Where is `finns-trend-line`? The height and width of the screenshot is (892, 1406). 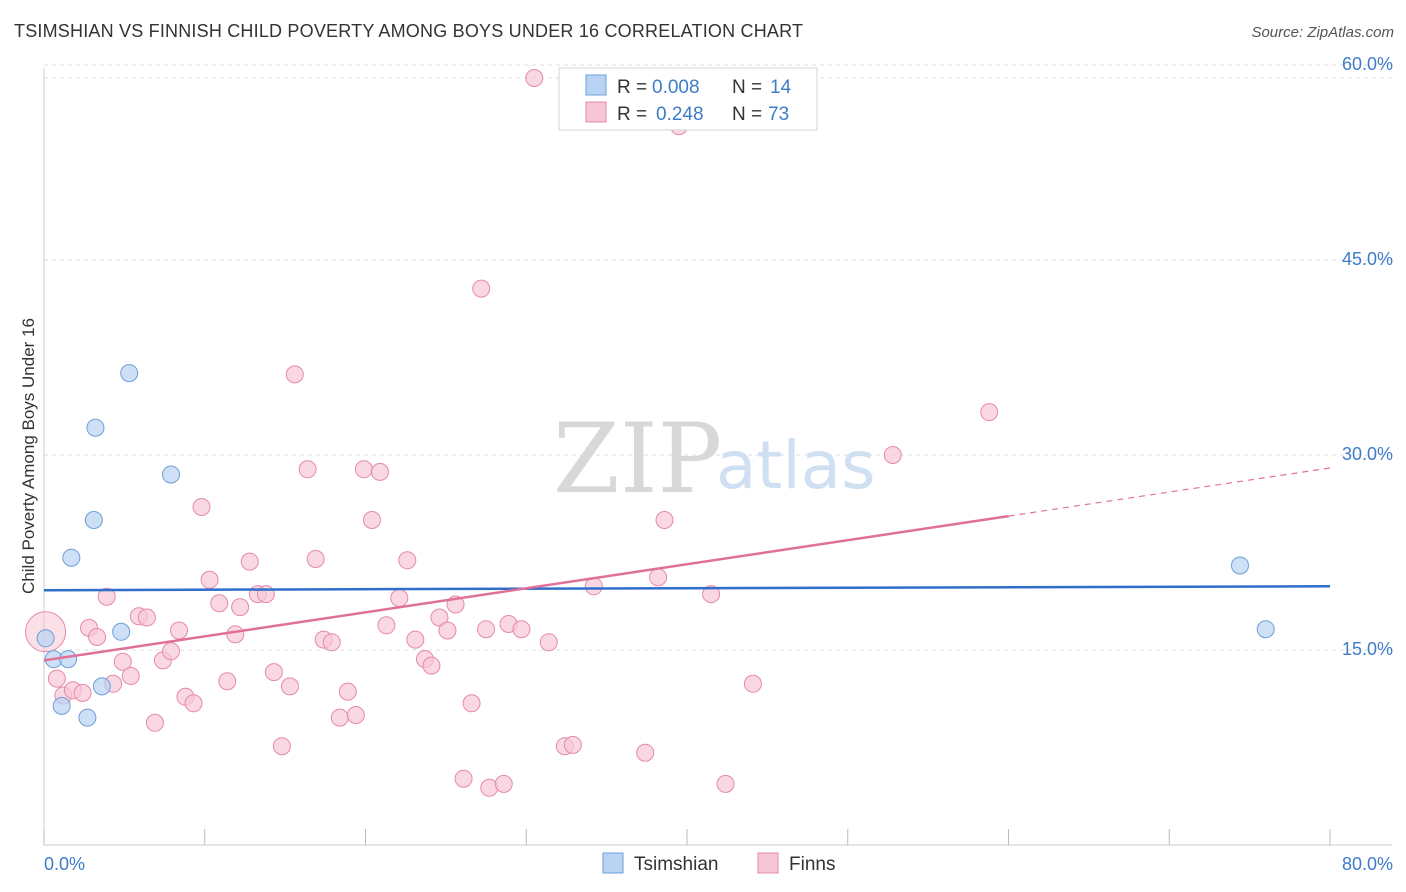
finns-trend-line is located at coordinates (526, 588).